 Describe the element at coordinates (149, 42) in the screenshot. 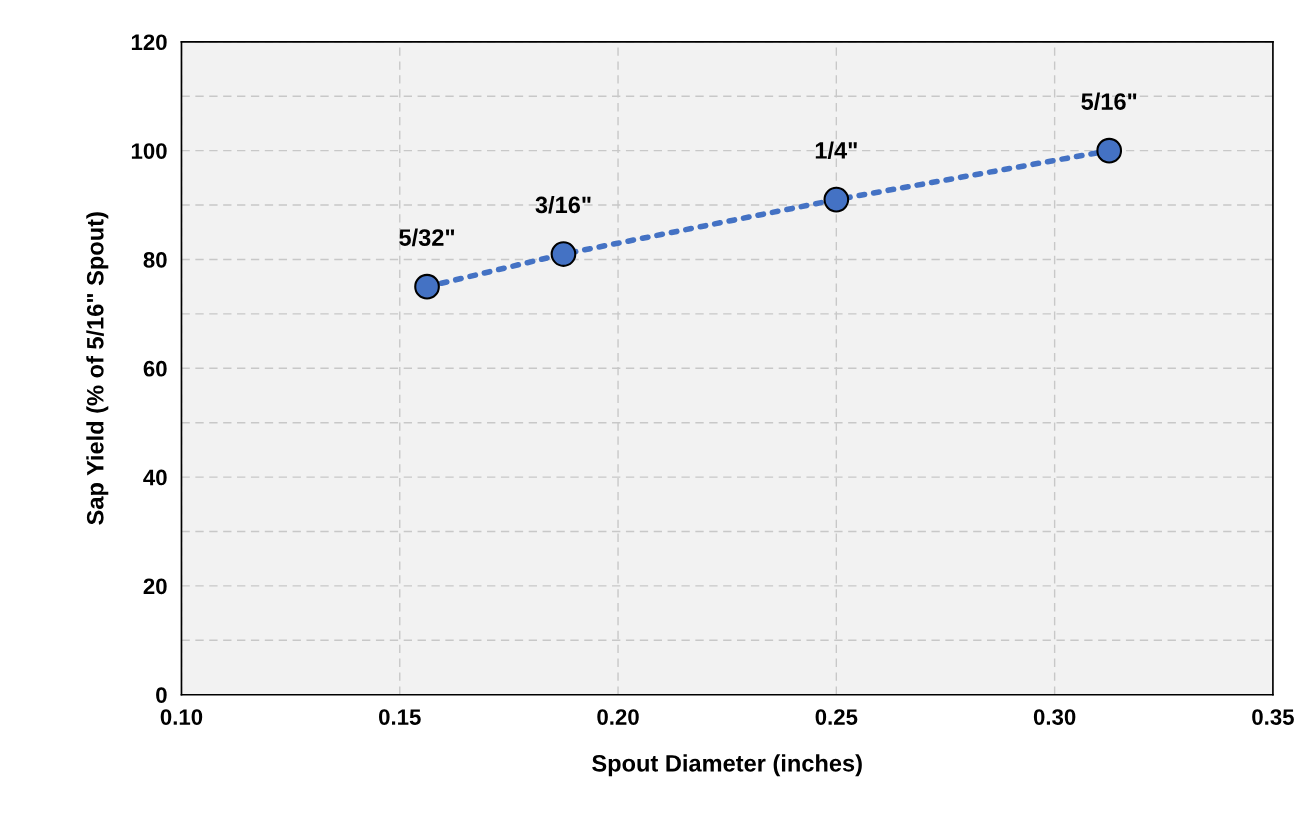

I see `y-tick-label: 120` at that location.